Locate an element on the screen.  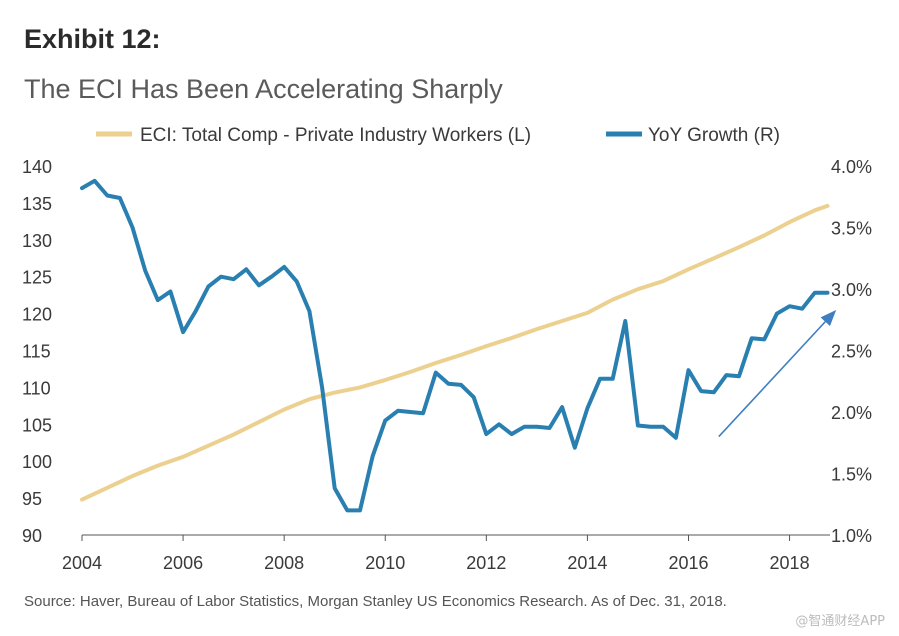
right-tick-label: 2.5% is located at coordinates (851, 352).